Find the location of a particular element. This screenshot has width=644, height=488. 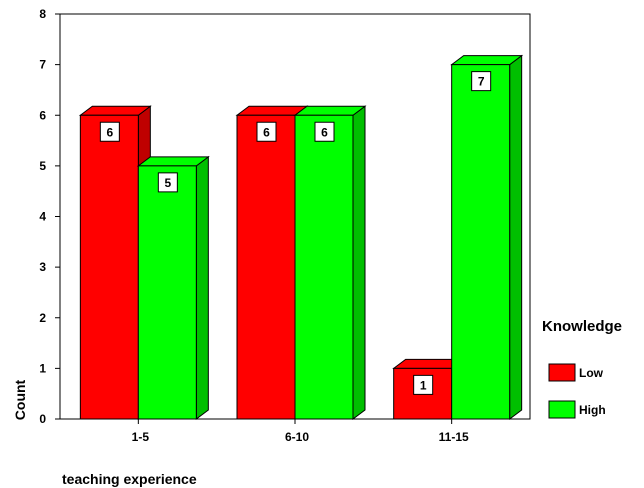

legend-swatch-low is located at coordinates (562, 372).